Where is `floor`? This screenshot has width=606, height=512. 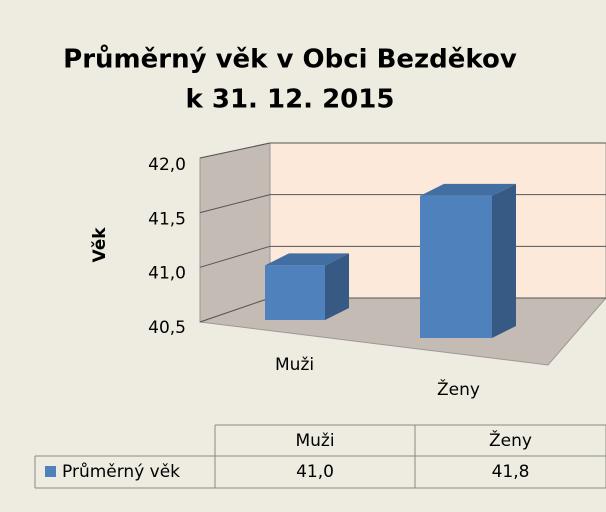 floor is located at coordinates (402, 331).